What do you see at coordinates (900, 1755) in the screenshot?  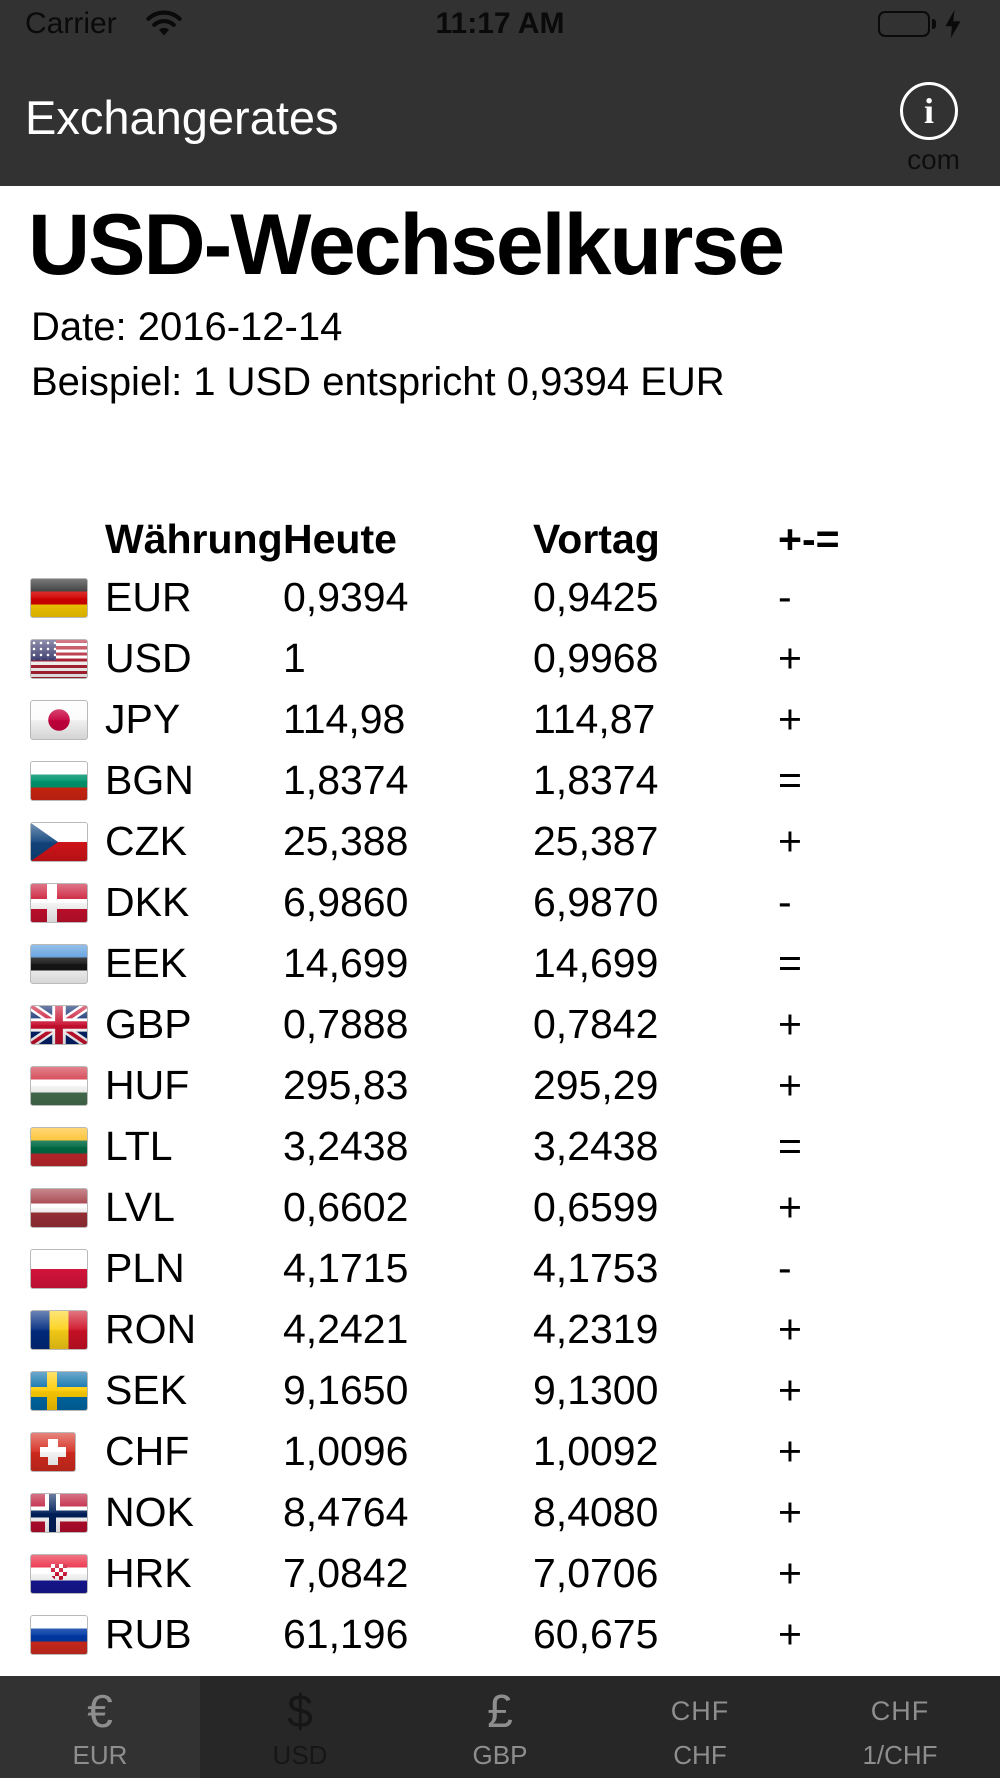 I see `tab-label: 1/CHF` at bounding box center [900, 1755].